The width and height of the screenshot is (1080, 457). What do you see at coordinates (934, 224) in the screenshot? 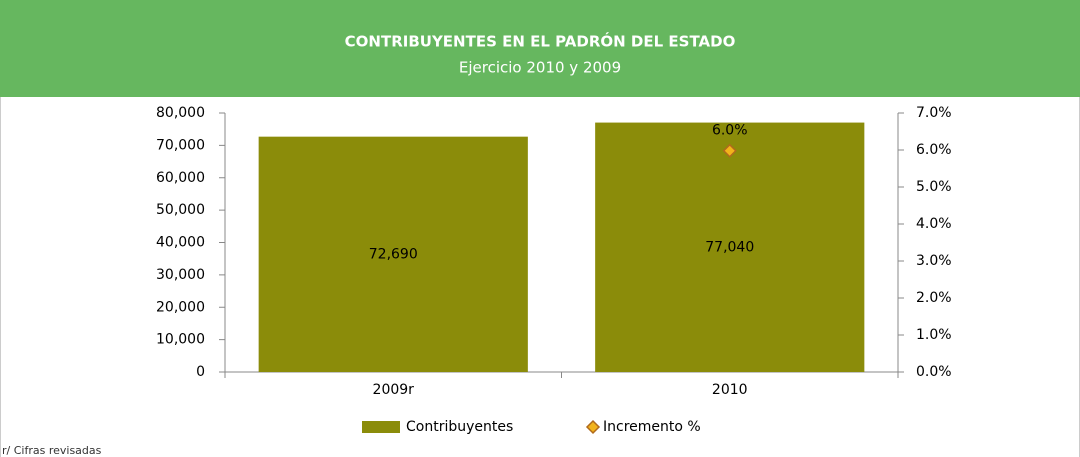
I see `y2-tick-label: 4.0%` at bounding box center [934, 224].